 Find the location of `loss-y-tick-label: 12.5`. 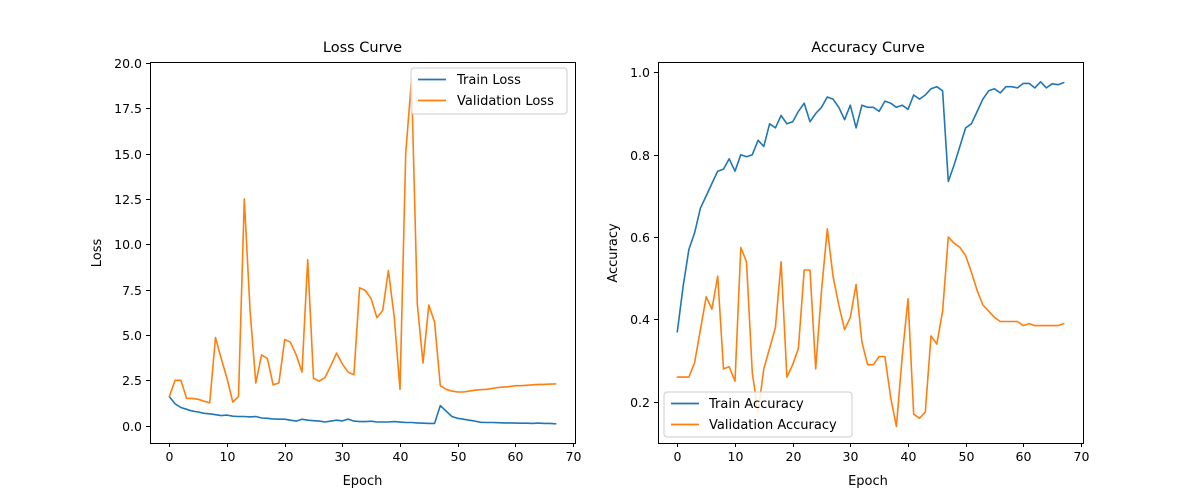

loss-y-tick-label: 12.5 is located at coordinates (128, 199).